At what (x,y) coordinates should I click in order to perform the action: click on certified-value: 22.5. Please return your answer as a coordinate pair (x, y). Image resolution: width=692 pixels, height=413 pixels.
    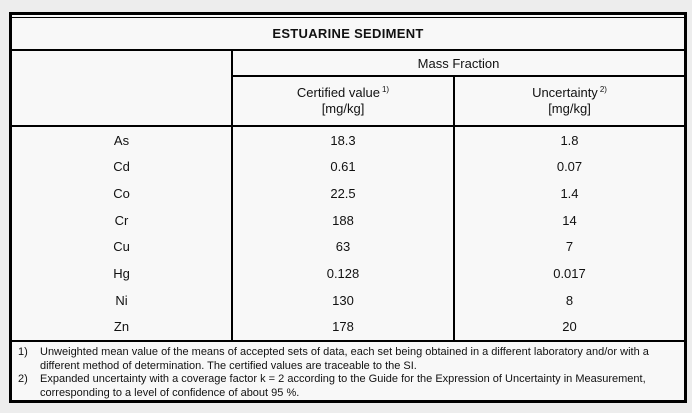
    Looking at the image, I should click on (344, 193).